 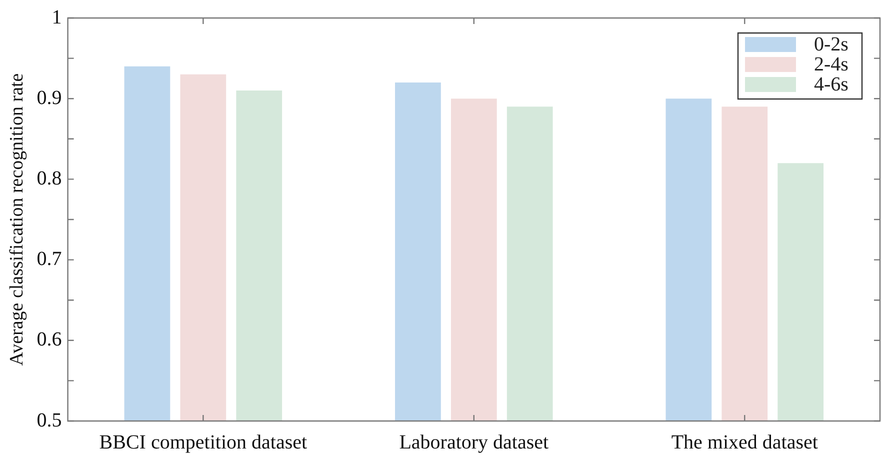 I want to click on legend-label: 2-4s, so click(x=831, y=64).